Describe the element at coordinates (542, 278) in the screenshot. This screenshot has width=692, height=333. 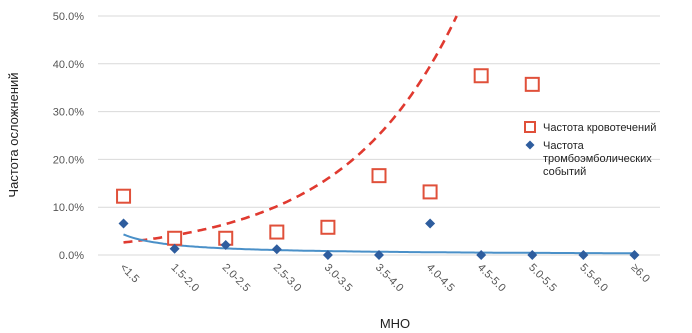
I see `x-tick-label: 5.0-5.5` at that location.